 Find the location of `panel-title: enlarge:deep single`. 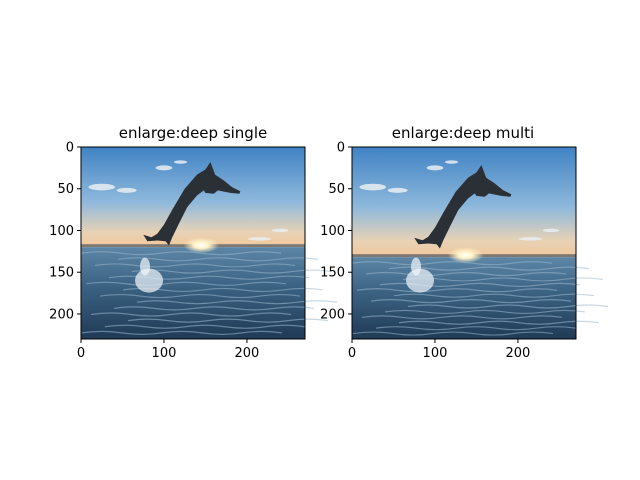

panel-title: enlarge:deep single is located at coordinates (193, 133).